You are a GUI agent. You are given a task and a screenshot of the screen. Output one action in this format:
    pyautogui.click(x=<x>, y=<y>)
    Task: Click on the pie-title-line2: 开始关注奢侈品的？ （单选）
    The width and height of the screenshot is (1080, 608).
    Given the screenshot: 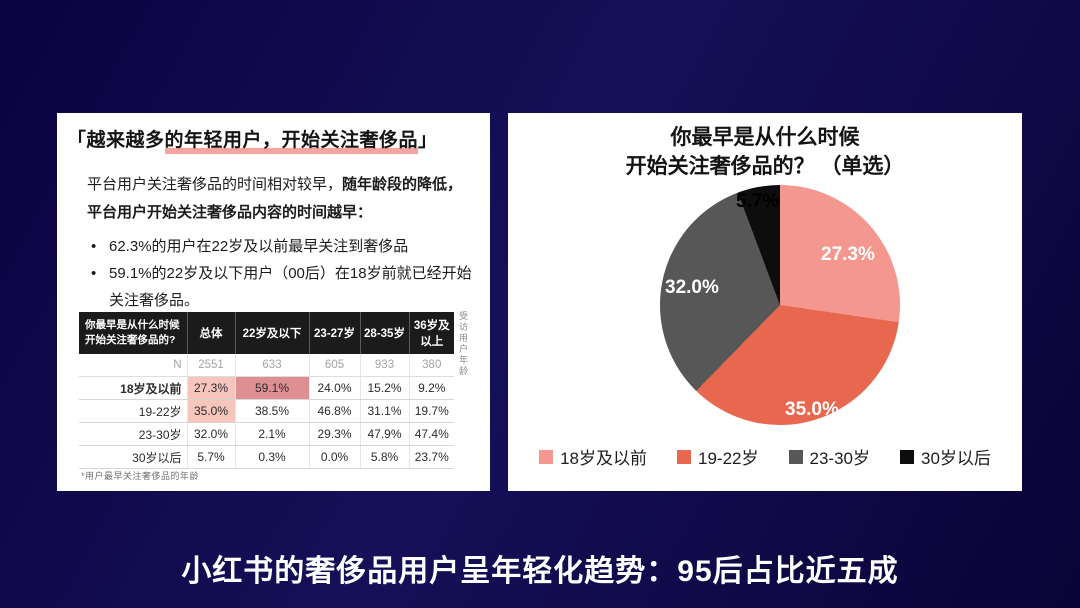 What is the action you would take?
    pyautogui.click(x=765, y=167)
    